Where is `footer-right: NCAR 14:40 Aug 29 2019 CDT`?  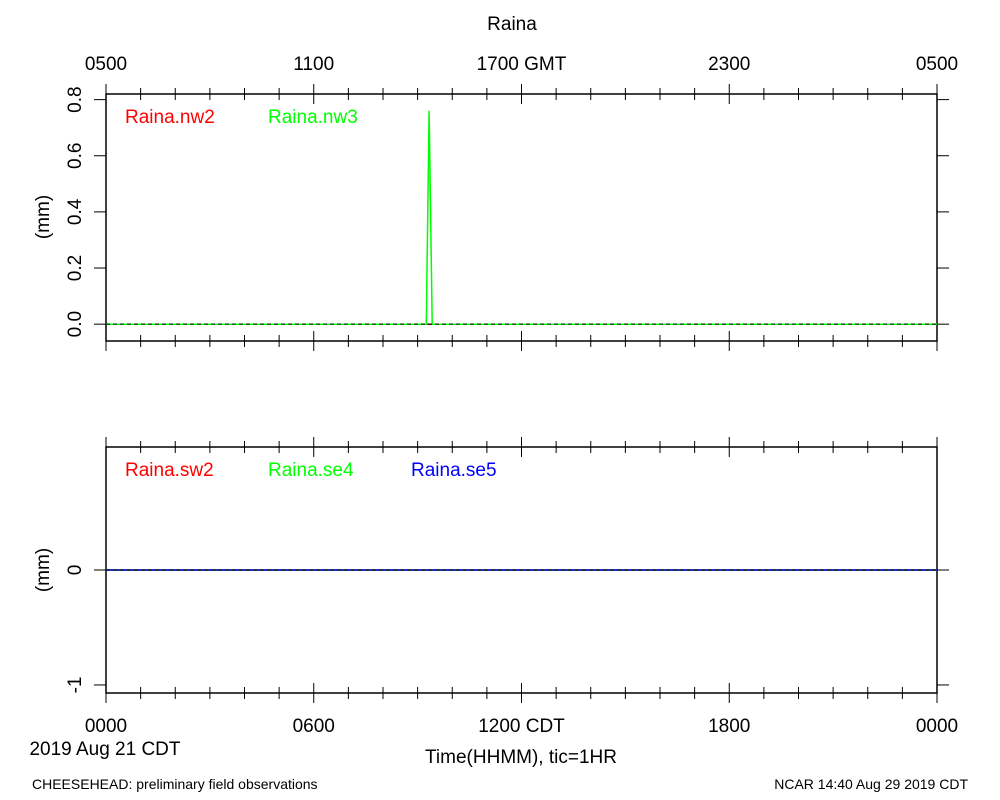
footer-right: NCAR 14:40 Aug 29 2019 CDT is located at coordinates (871, 784).